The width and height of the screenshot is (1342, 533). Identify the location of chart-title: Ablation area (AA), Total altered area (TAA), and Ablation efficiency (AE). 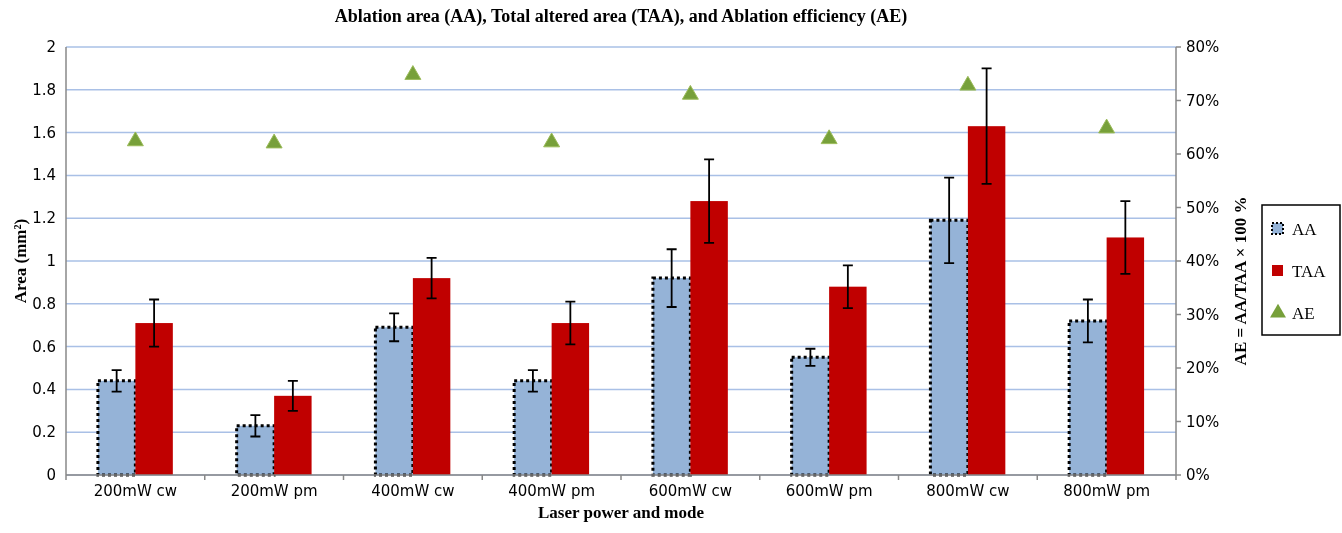
(621, 16).